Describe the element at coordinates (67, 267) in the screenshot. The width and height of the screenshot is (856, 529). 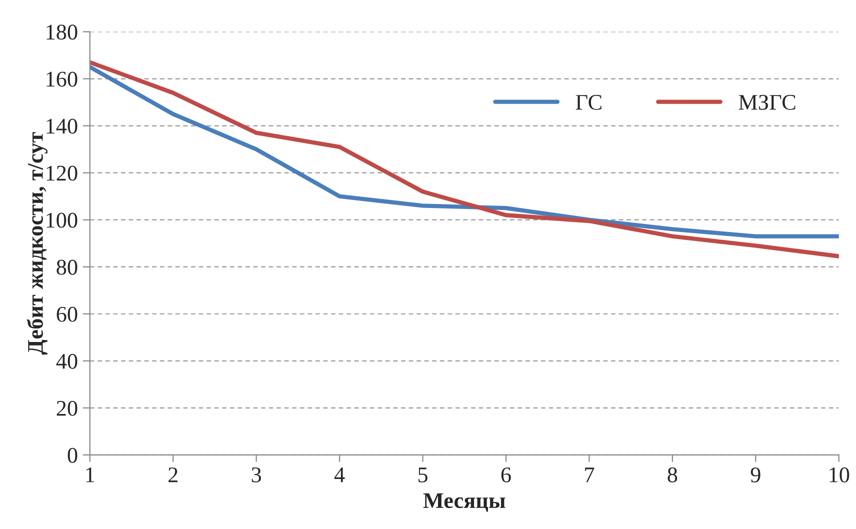
I see `y-tick-label: 80` at that location.